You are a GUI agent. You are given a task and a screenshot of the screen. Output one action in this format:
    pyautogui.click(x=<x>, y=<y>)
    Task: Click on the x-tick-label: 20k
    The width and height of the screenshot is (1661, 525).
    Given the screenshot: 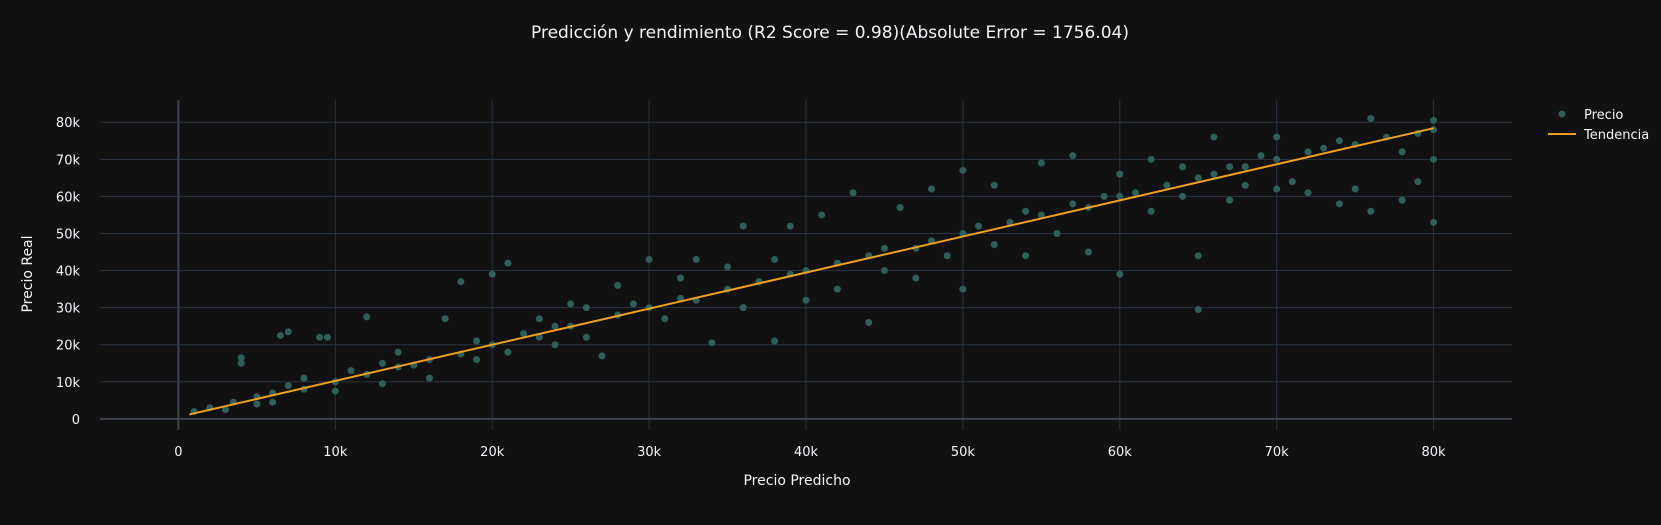 What is the action you would take?
    pyautogui.click(x=492, y=452)
    